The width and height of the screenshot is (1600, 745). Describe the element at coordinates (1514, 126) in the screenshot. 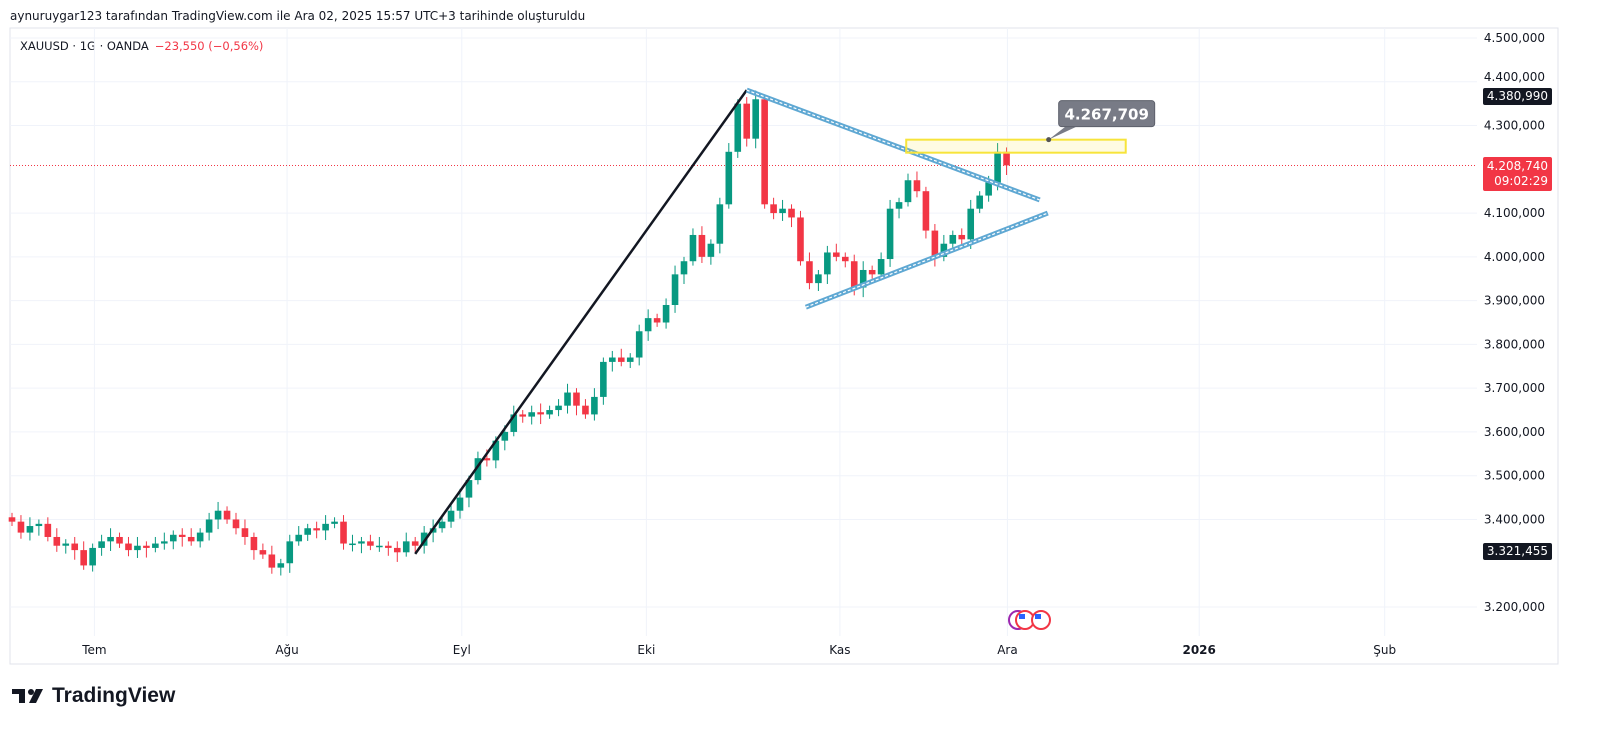

I see `price-tick-label: 4.300,000` at that location.